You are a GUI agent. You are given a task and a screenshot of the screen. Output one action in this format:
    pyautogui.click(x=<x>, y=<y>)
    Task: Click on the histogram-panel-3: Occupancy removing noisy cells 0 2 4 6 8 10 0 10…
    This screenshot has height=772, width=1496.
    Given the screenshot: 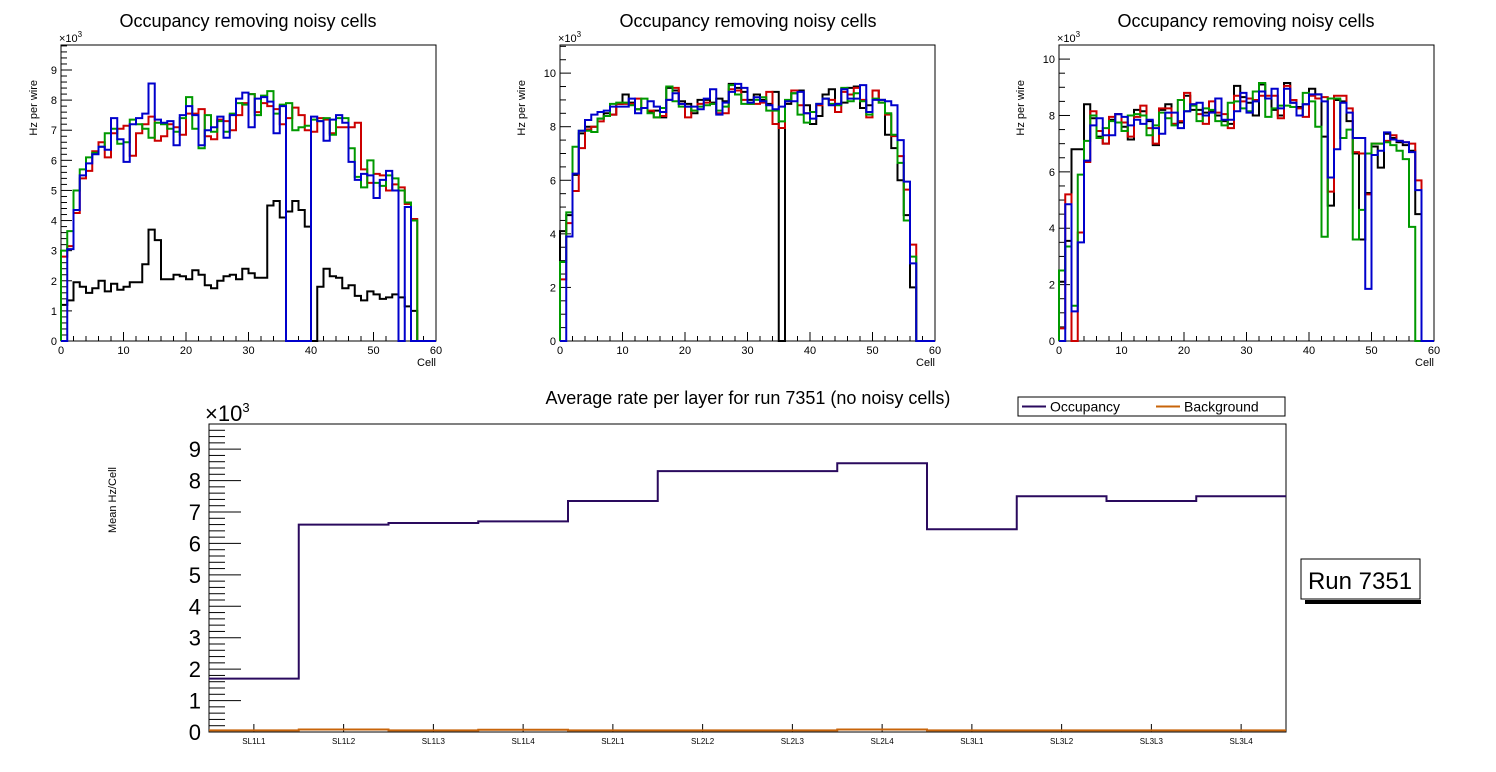 What is the action you would take?
    pyautogui.click(x=1227, y=190)
    